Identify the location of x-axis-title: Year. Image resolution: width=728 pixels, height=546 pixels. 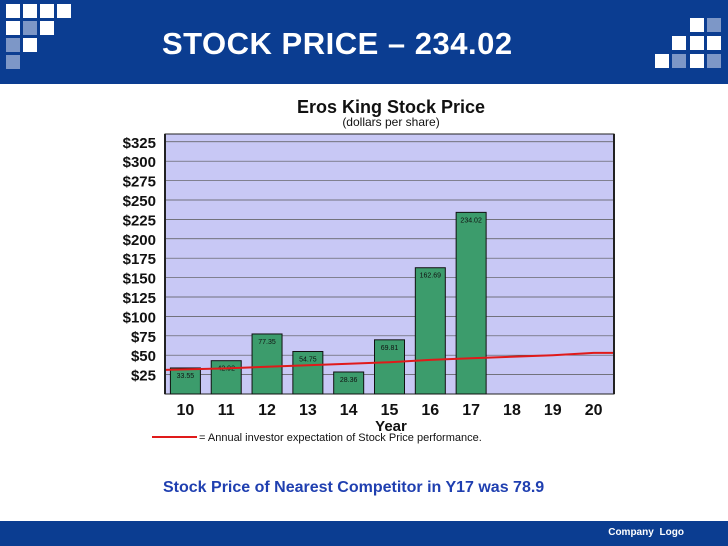
(391, 426).